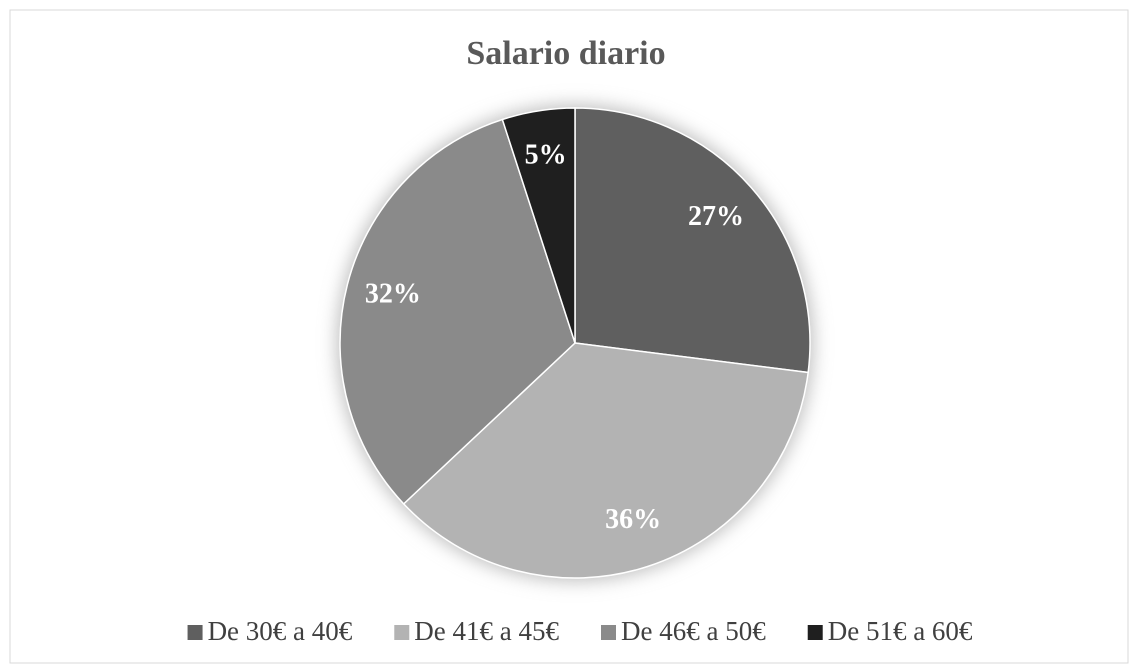 Image resolution: width=1131 pixels, height=666 pixels. What do you see at coordinates (393, 294) in the screenshot?
I see `data-label: 32%` at bounding box center [393, 294].